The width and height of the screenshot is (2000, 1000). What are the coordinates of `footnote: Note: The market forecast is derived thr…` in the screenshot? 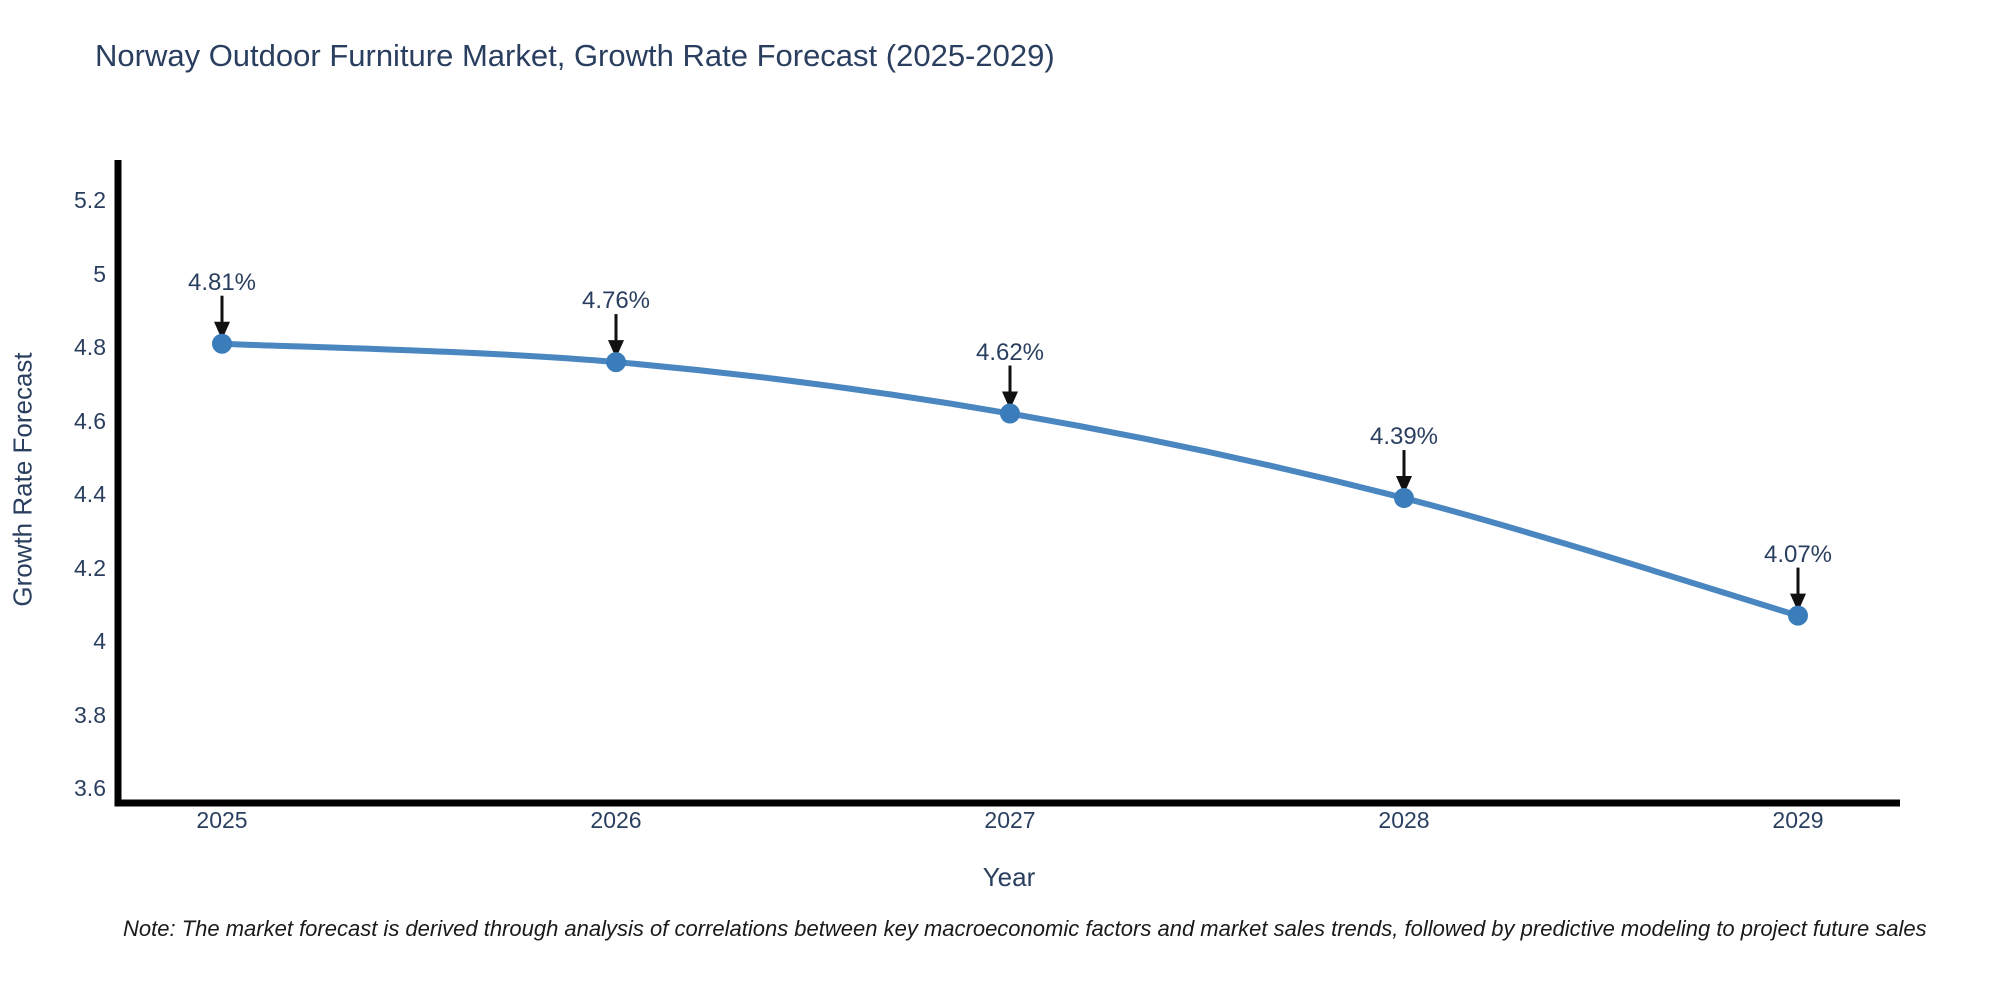 It's located at (1025, 928).